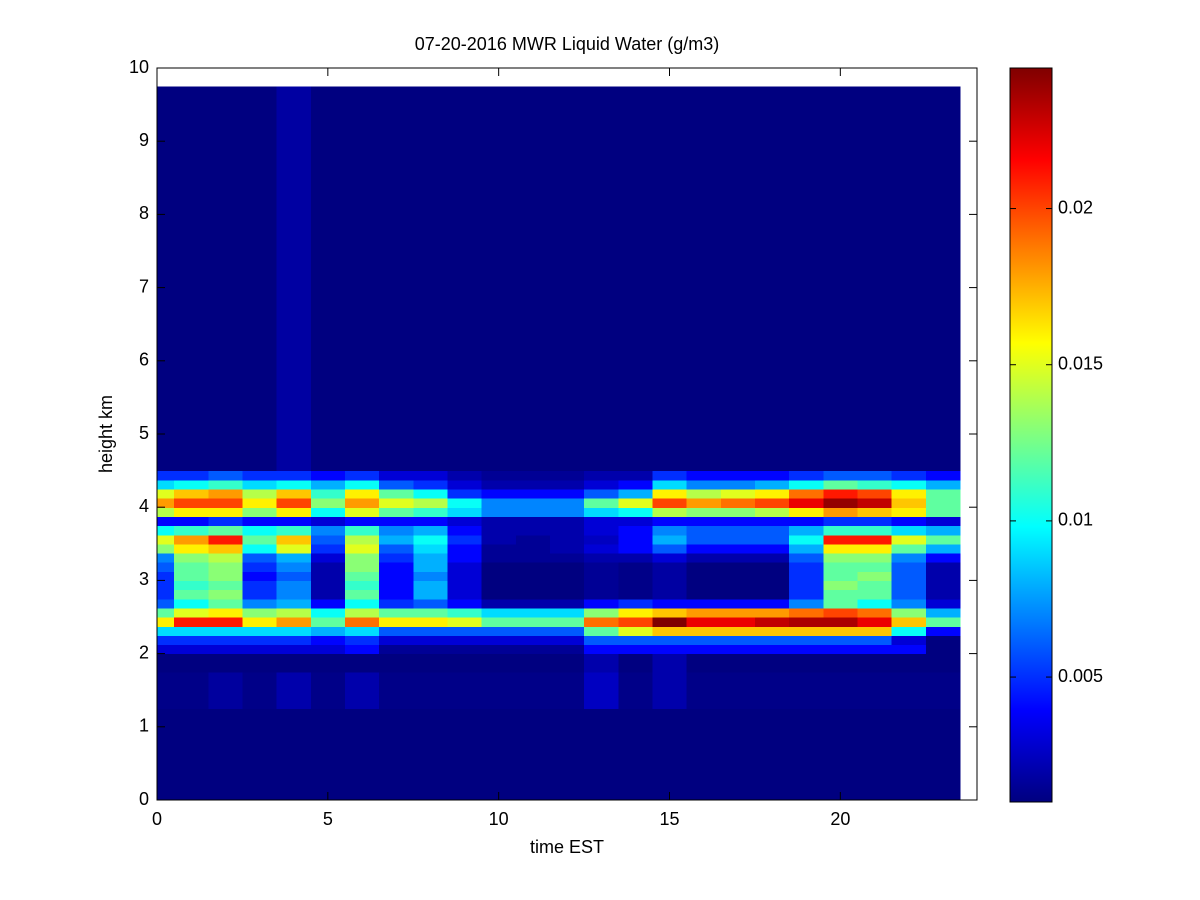 This screenshot has width=1200, height=900. Describe the element at coordinates (144, 286) in the screenshot. I see `y-tick-label: 7` at that location.